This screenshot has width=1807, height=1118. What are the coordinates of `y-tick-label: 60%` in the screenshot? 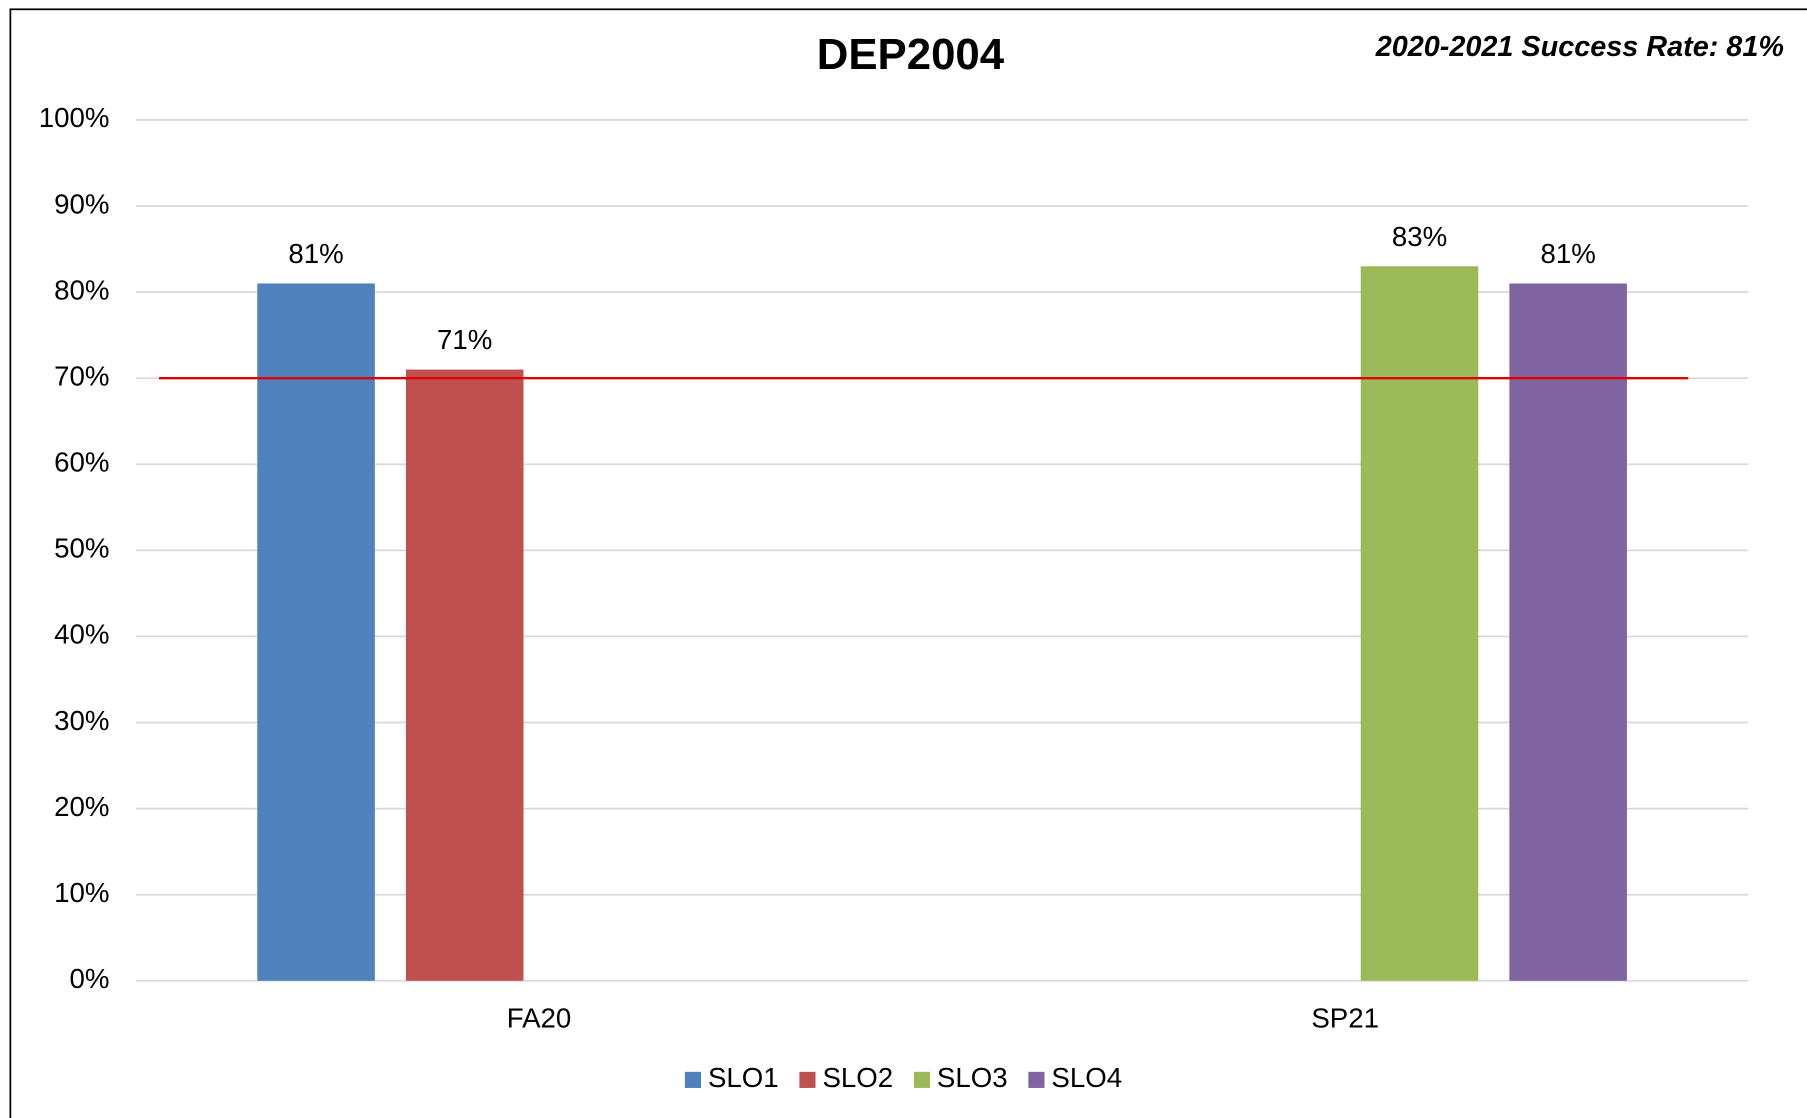 It's located at (81, 462).